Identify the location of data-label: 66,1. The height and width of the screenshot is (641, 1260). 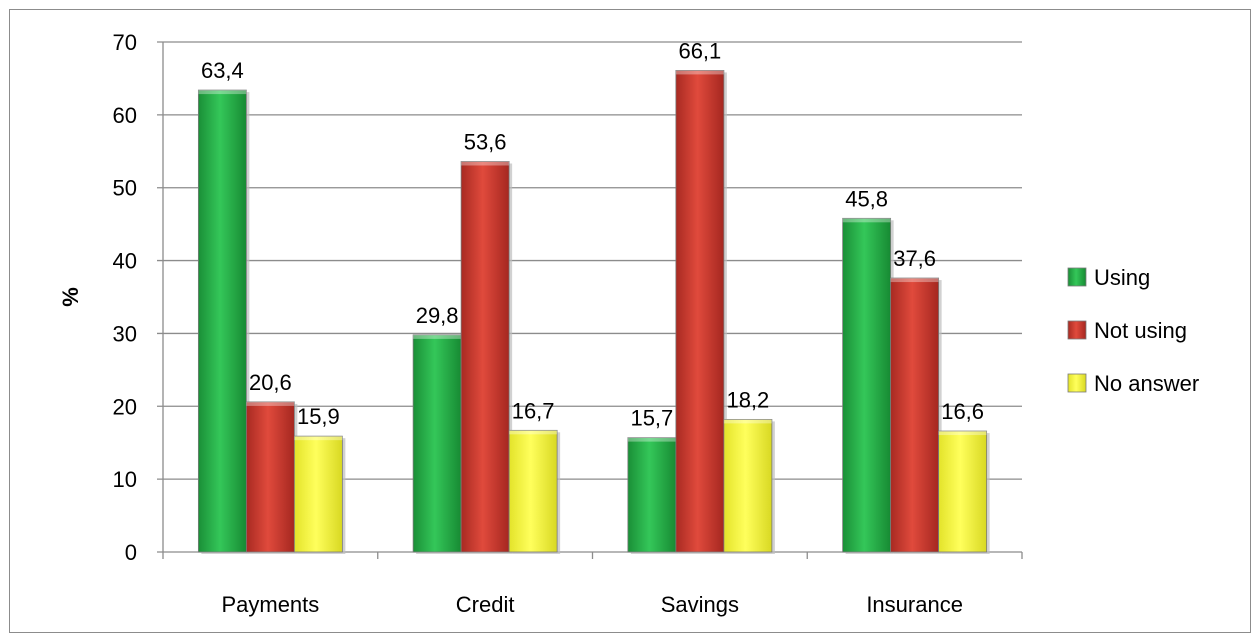
(699, 50).